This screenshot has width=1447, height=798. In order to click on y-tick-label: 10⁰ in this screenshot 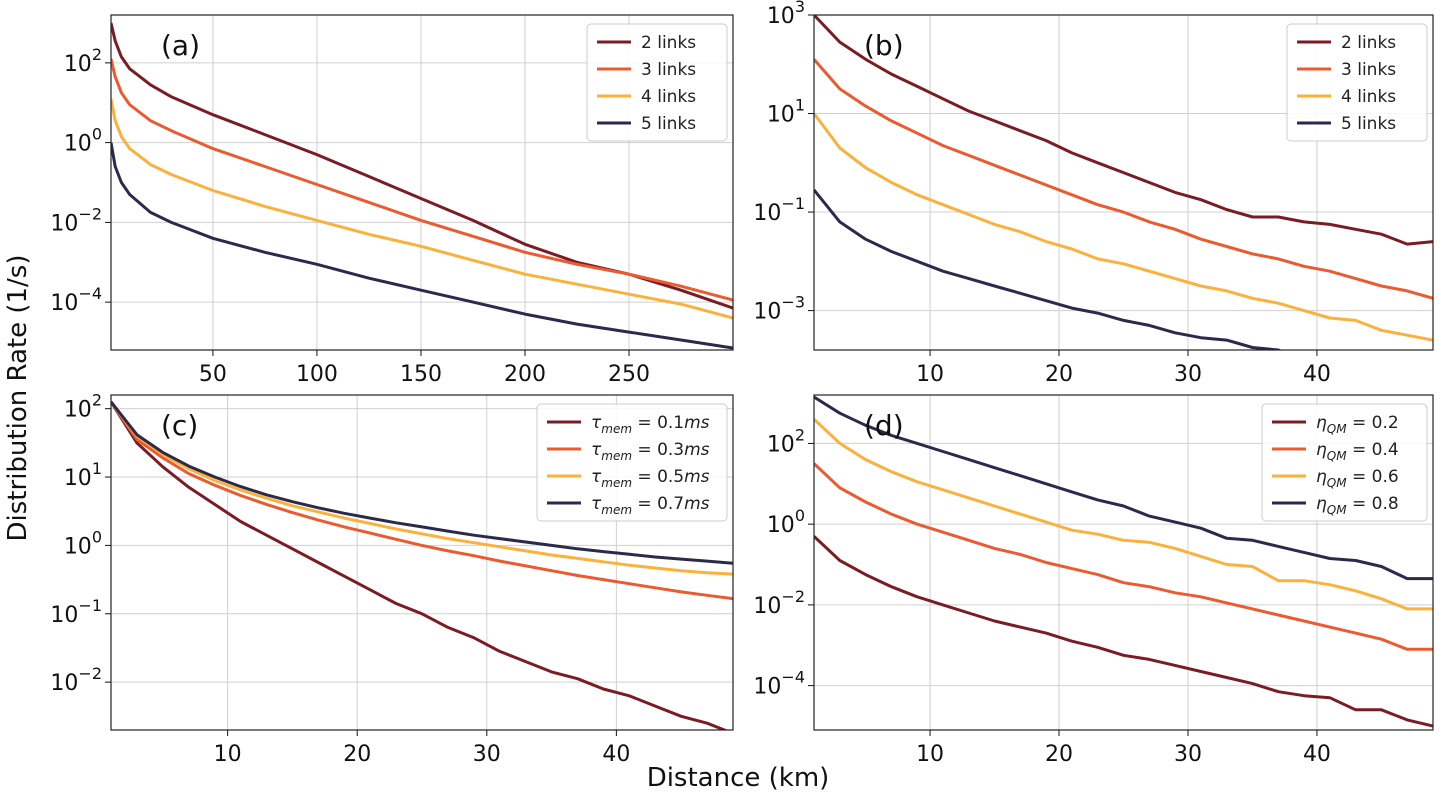, I will do `click(786, 522)`.